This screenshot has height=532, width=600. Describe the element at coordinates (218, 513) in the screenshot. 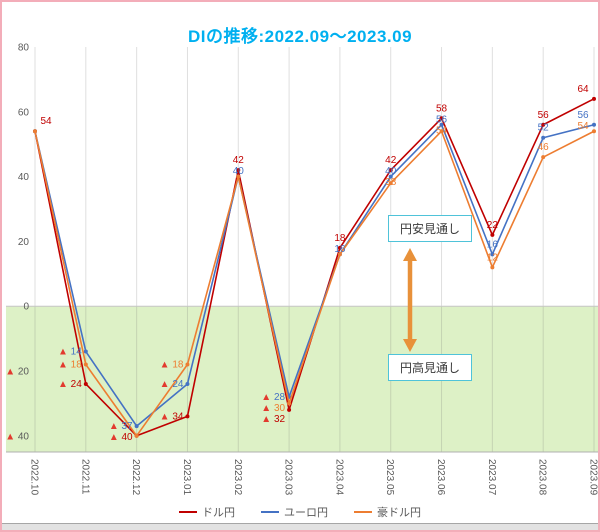

I see `legend-label: ドル円` at that location.